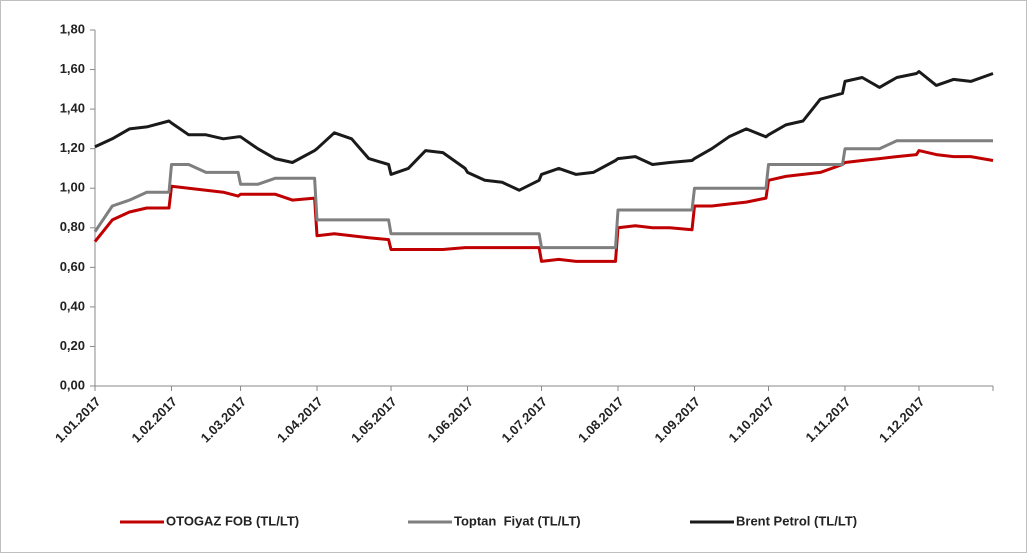  What do you see at coordinates (72, 28) in the screenshot?
I see `y-tick-label: 1,80` at bounding box center [72, 28].